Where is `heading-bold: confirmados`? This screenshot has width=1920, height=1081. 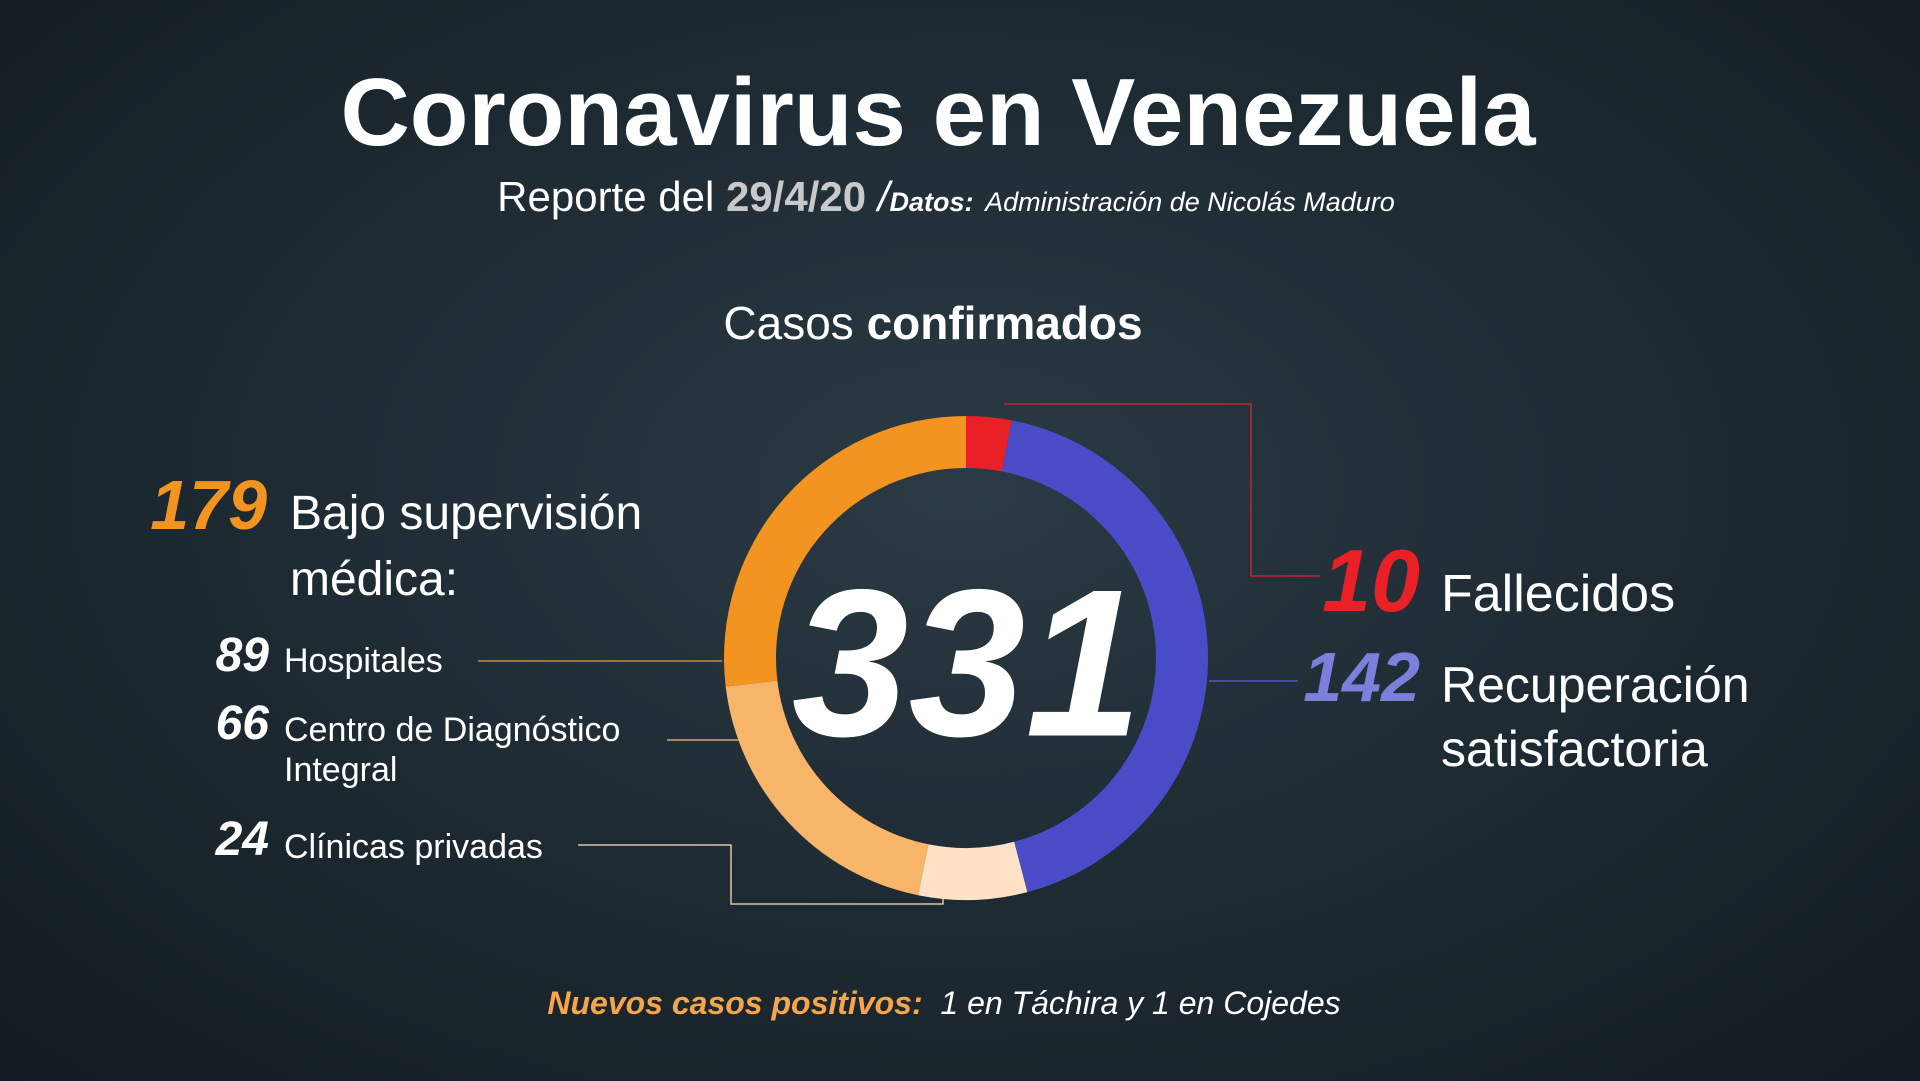
heading-bold: confirmados is located at coordinates (1004, 323).